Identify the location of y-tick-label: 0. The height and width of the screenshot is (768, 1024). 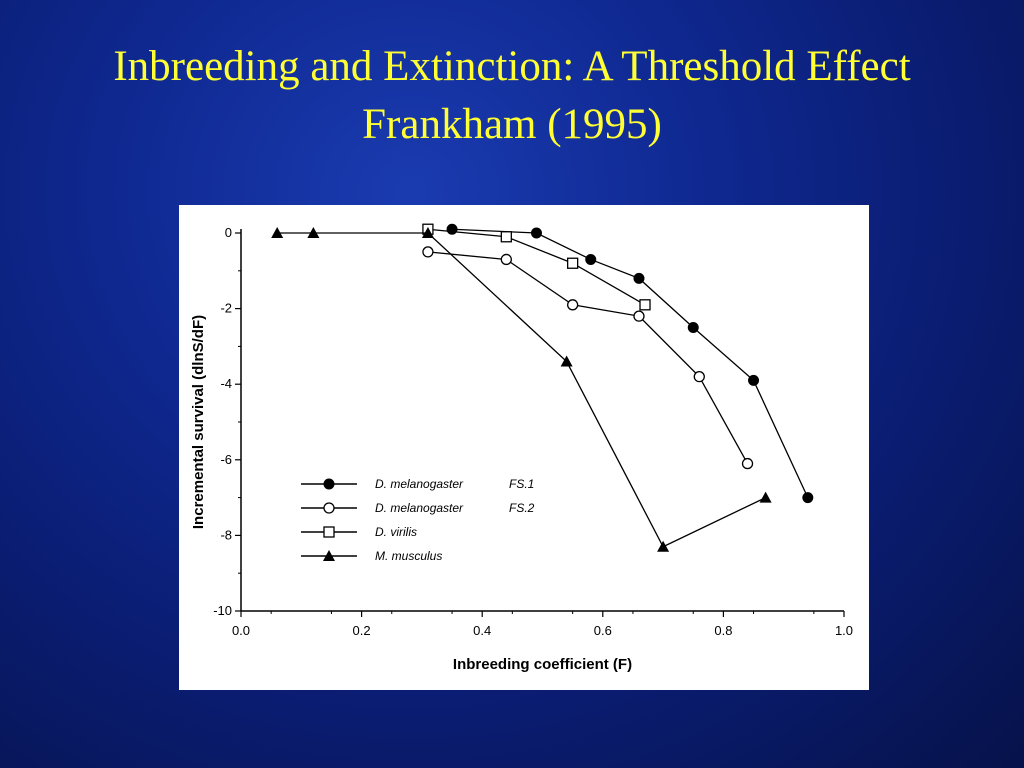
(228, 232).